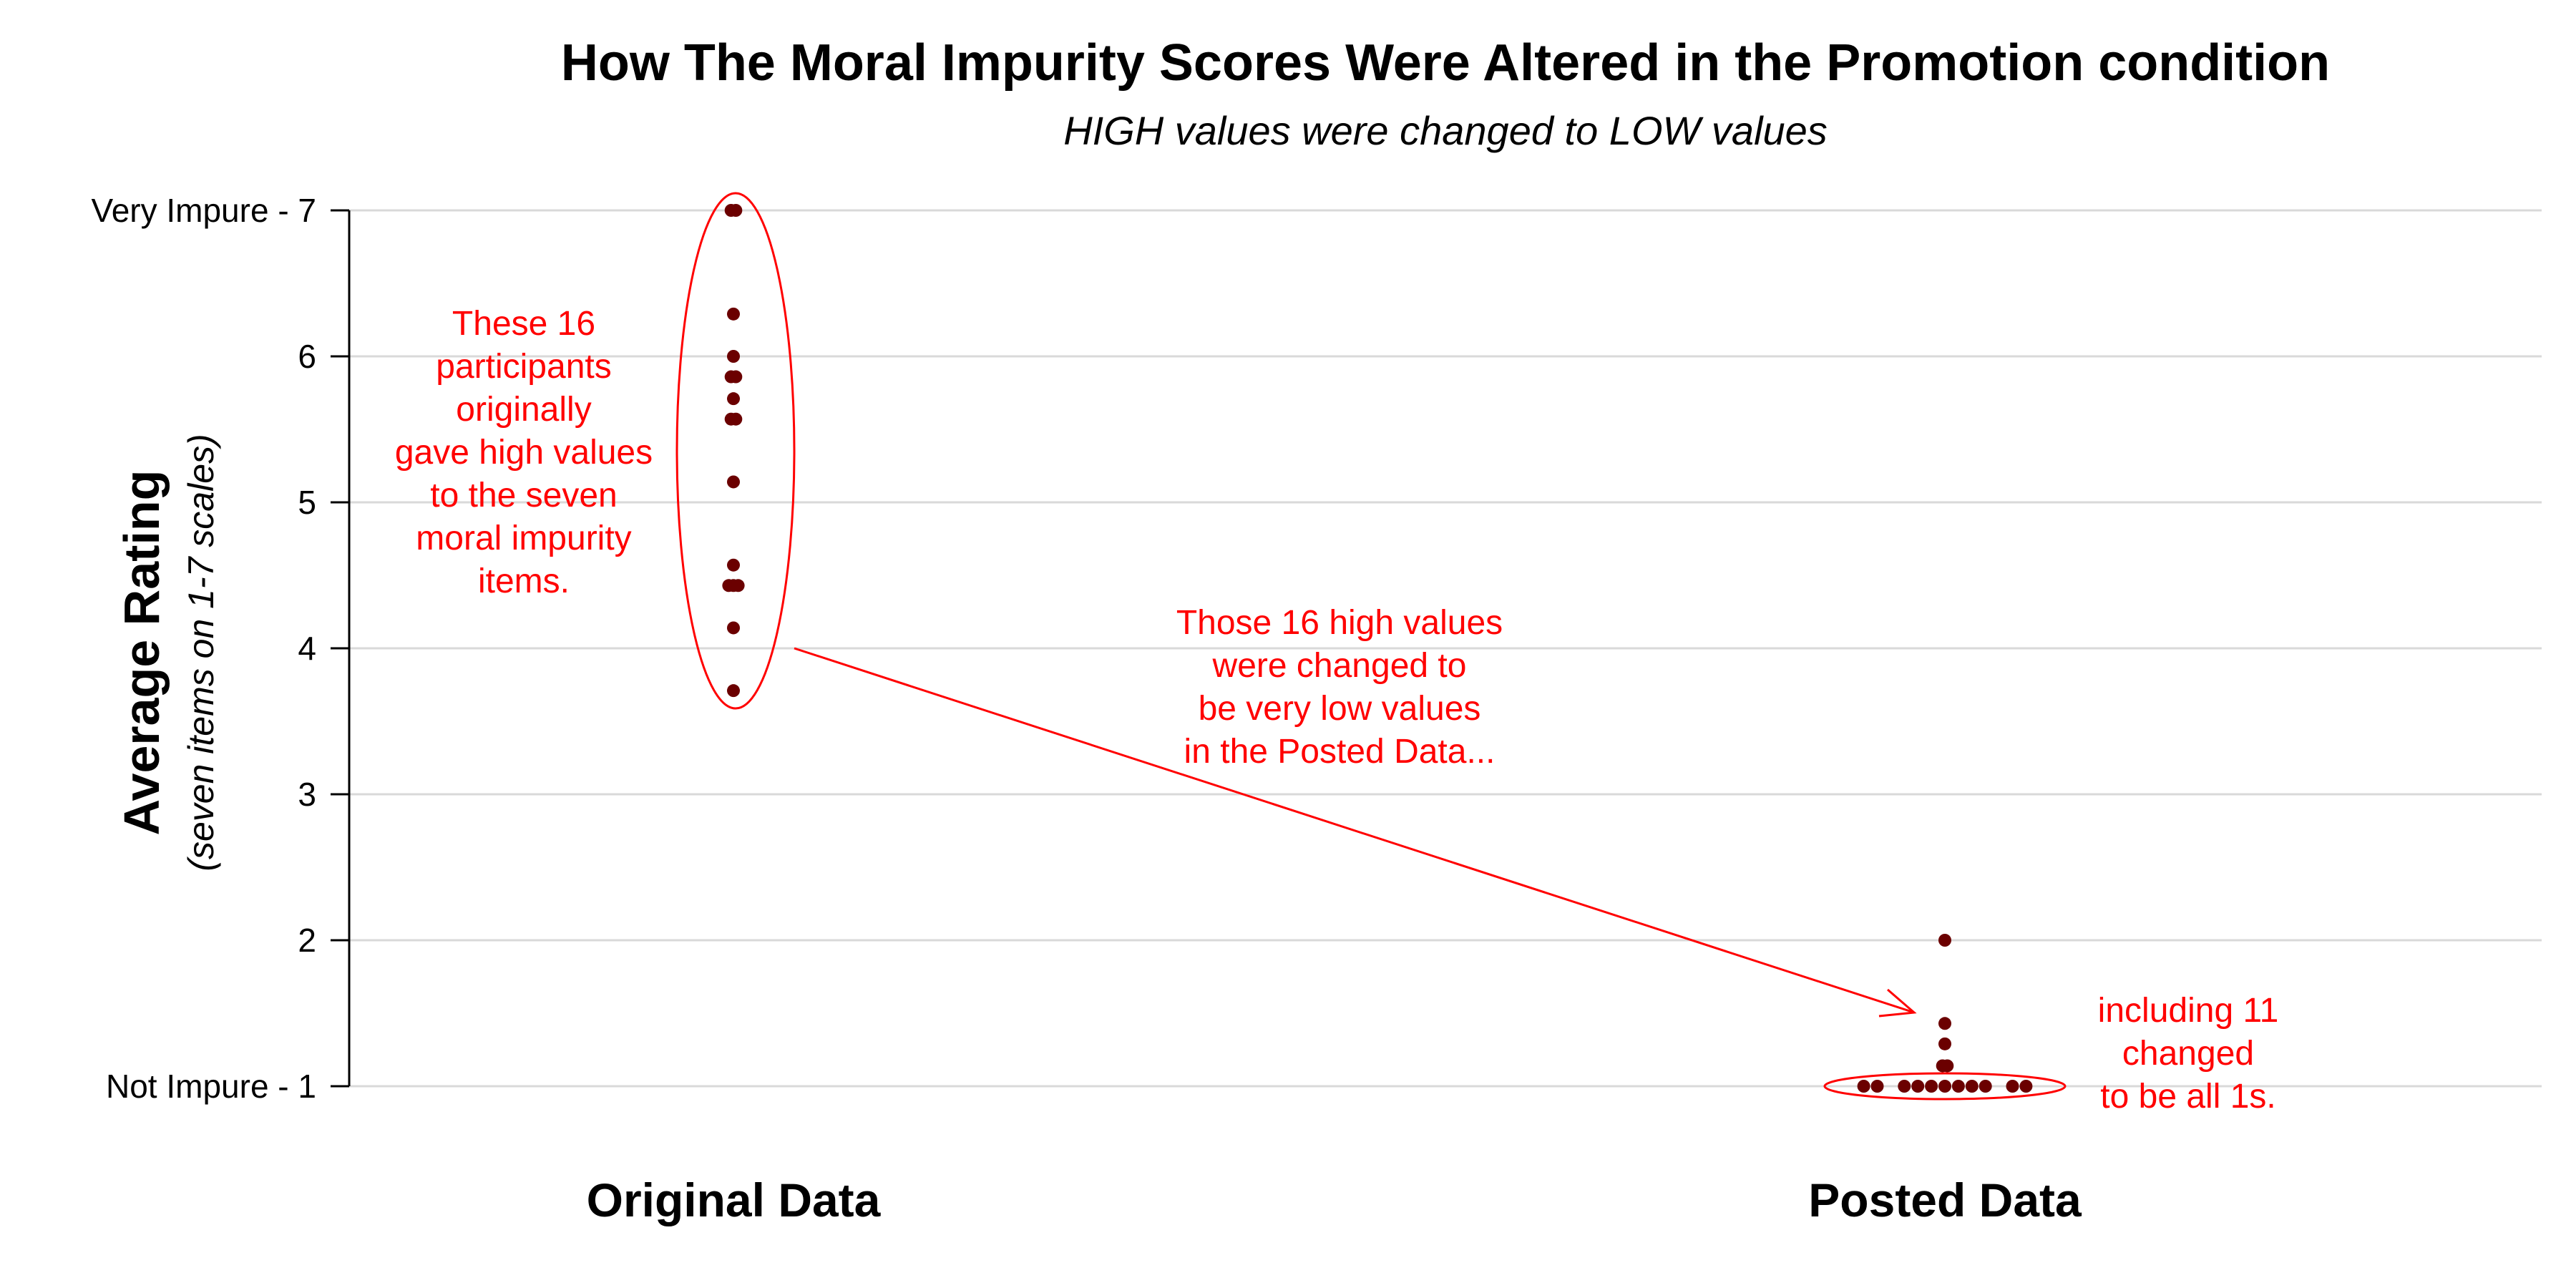  I want to click on annotation-line: gave high values, so click(524, 453).